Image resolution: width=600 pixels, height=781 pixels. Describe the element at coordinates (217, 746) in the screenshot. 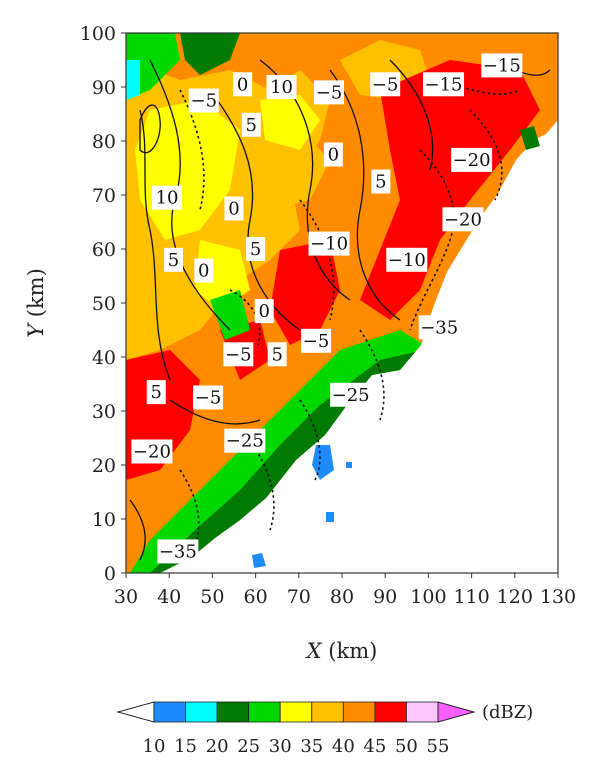

I see `colorbar-label: 20` at that location.